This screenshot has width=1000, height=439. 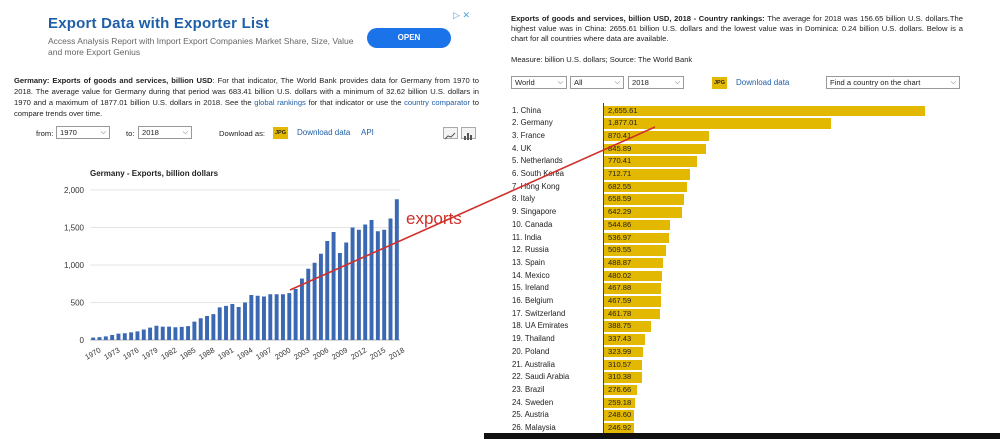 I want to click on country-comparator-link: country comparator, so click(x=437, y=102).